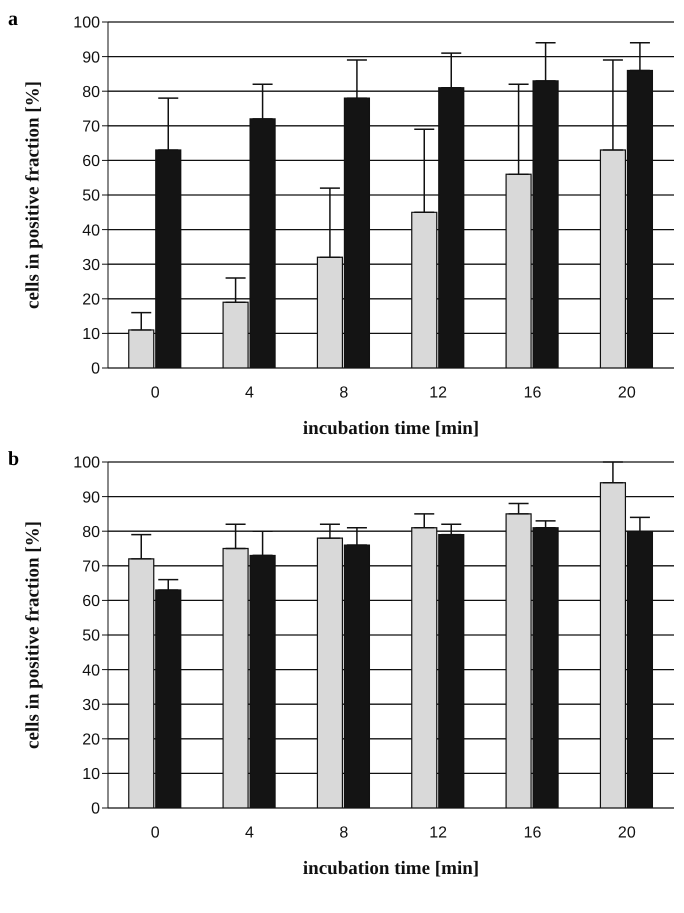  I want to click on chart-title: a, so click(13, 19).